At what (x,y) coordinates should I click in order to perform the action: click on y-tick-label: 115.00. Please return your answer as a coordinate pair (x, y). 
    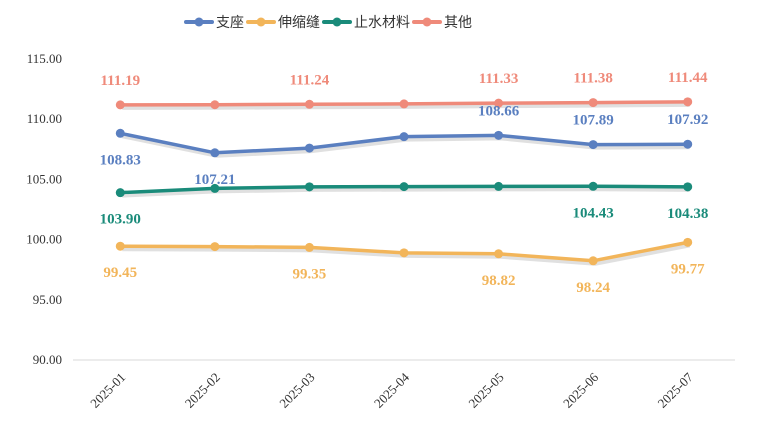
    Looking at the image, I should click on (44, 58).